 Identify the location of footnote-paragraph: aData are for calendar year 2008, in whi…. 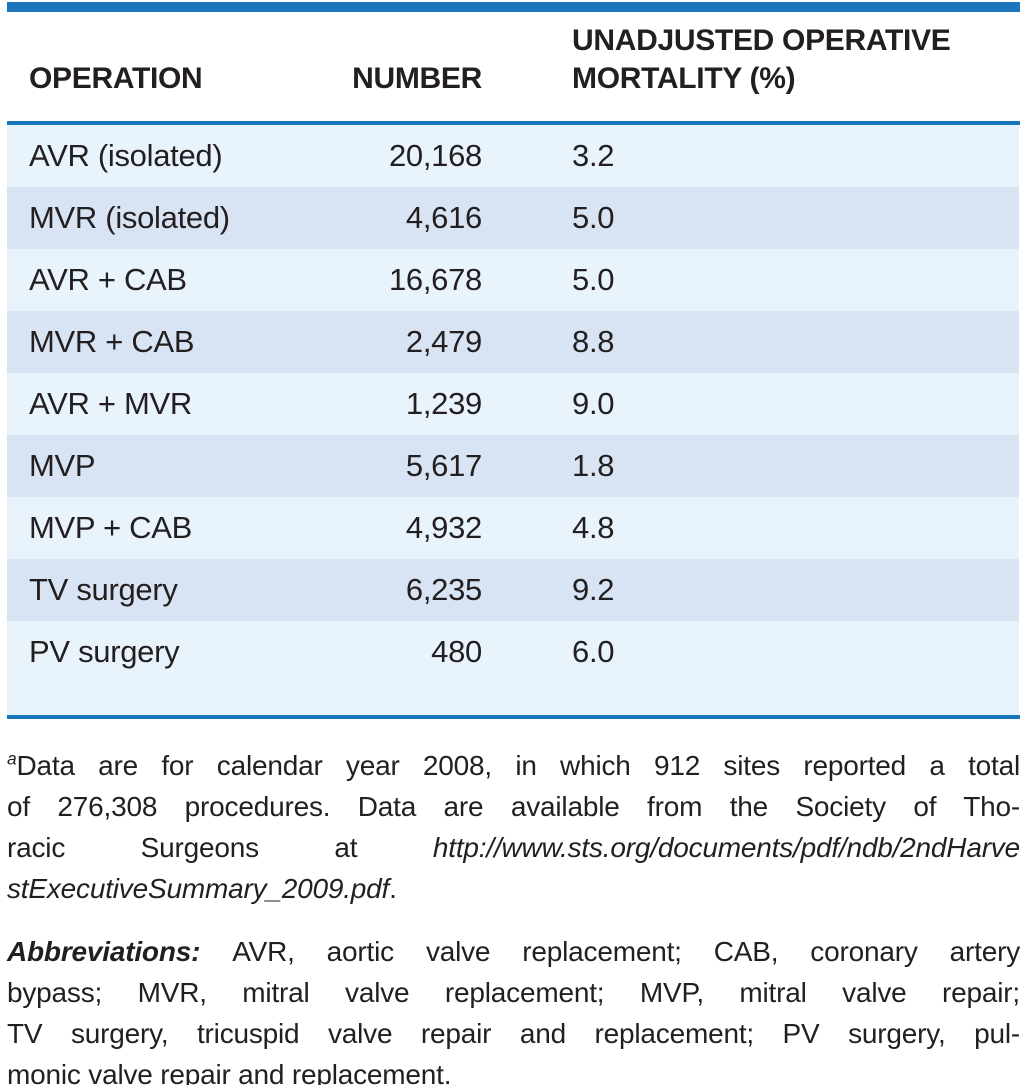
(513, 827).